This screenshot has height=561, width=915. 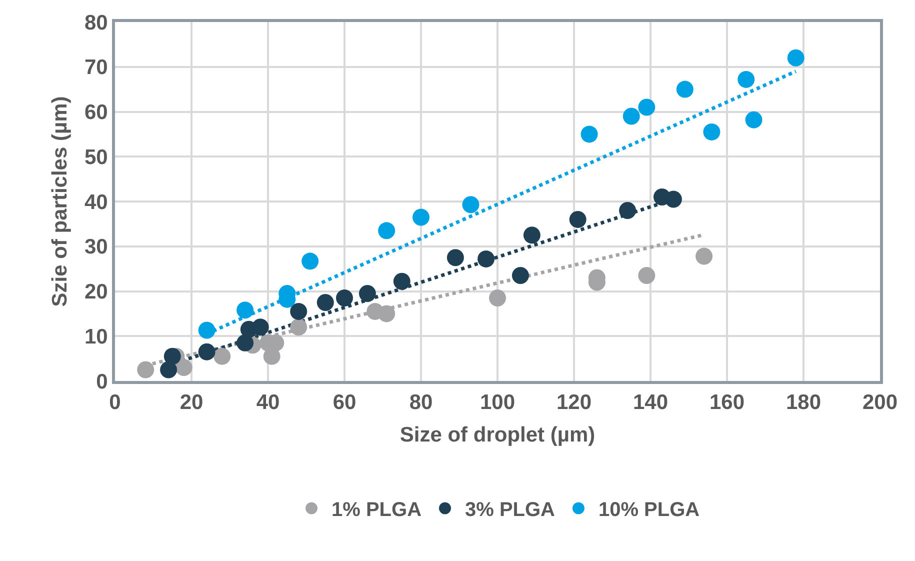 What do you see at coordinates (510, 510) in the screenshot?
I see `legend-label: 3% PLGA` at bounding box center [510, 510].